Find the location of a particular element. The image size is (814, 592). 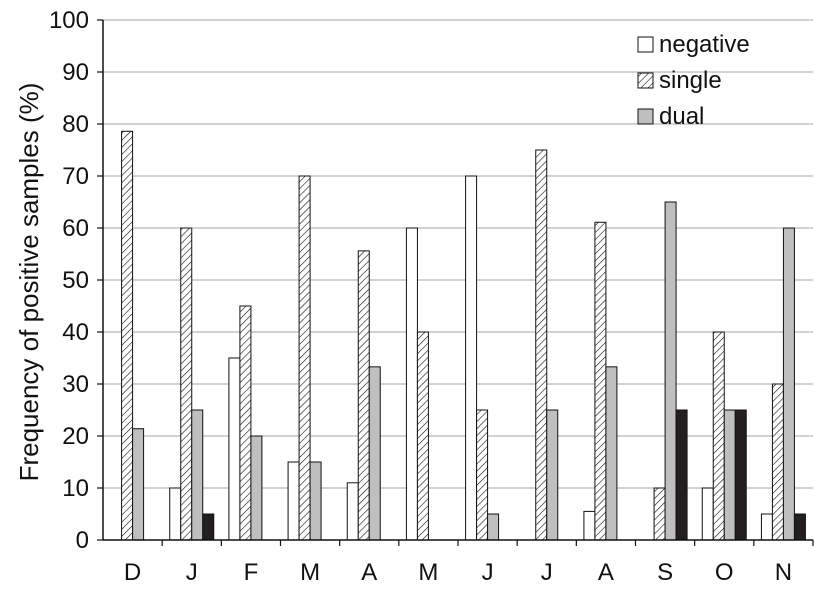

y-tick-label: 60 is located at coordinates (75, 228).